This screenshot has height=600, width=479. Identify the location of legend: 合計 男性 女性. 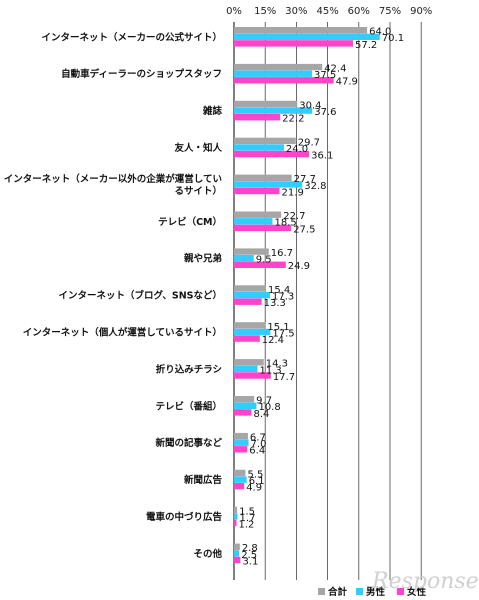
(372, 592).